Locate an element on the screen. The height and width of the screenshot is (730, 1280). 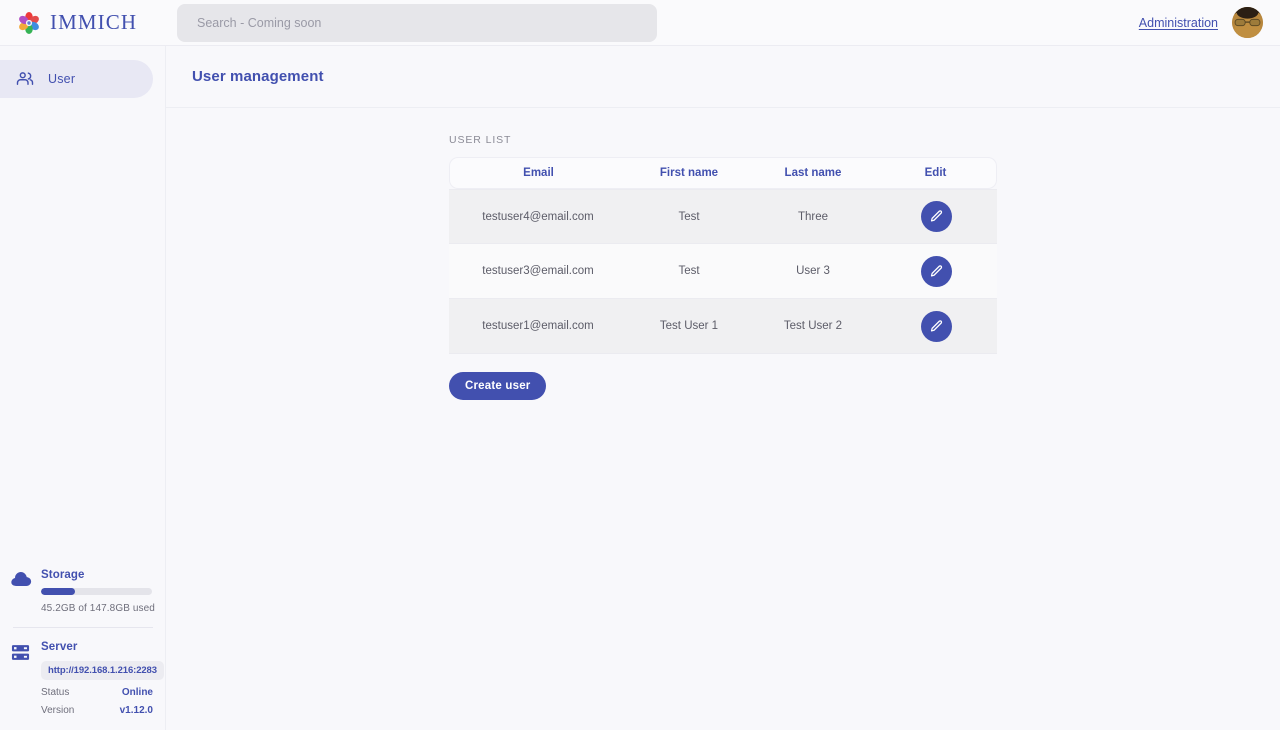
search-input is located at coordinates (417, 22).